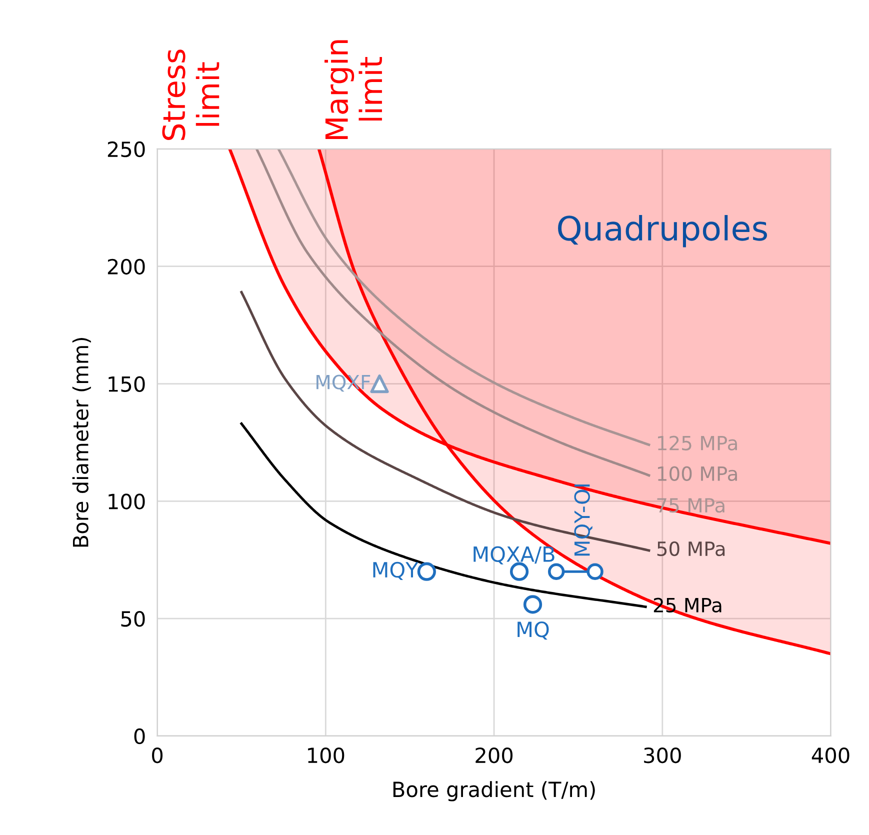 This screenshot has height=835, width=869. What do you see at coordinates (583, 520) in the screenshot?
I see `text: MQY-OI` at bounding box center [583, 520].